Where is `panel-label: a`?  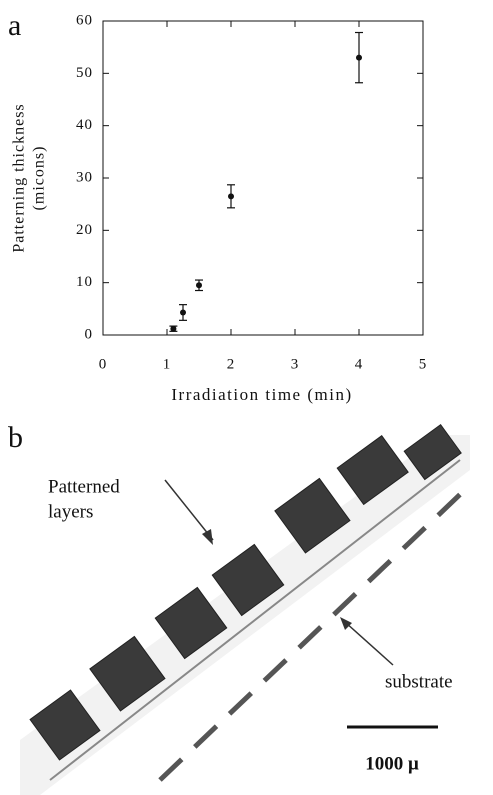 panel-label: a is located at coordinates (14, 25).